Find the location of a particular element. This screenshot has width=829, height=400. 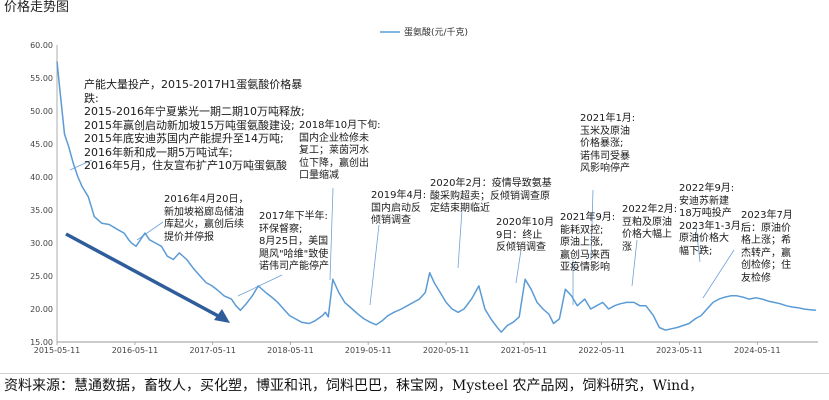

annotation-2017-env: 2017年下半年: 环保督察; 8月25日，美国 飓风"哈维"致使 诺伟司产能停产 is located at coordinates (294, 242).